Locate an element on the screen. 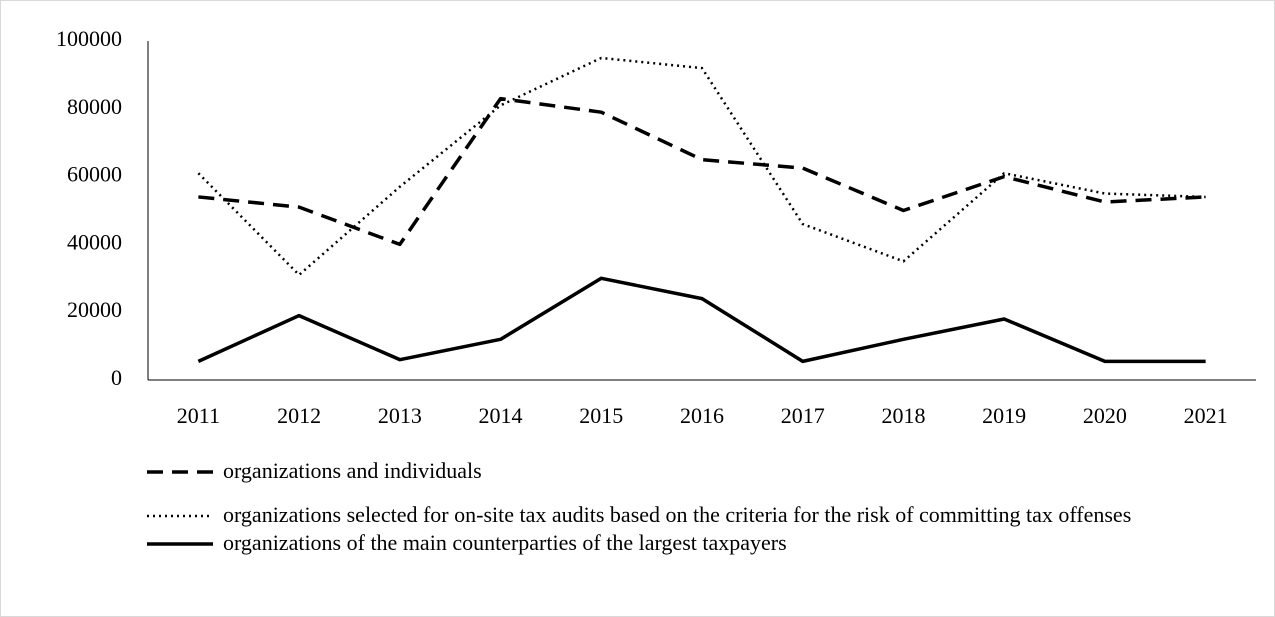  x-tick-label: 2019 is located at coordinates (1004, 415).